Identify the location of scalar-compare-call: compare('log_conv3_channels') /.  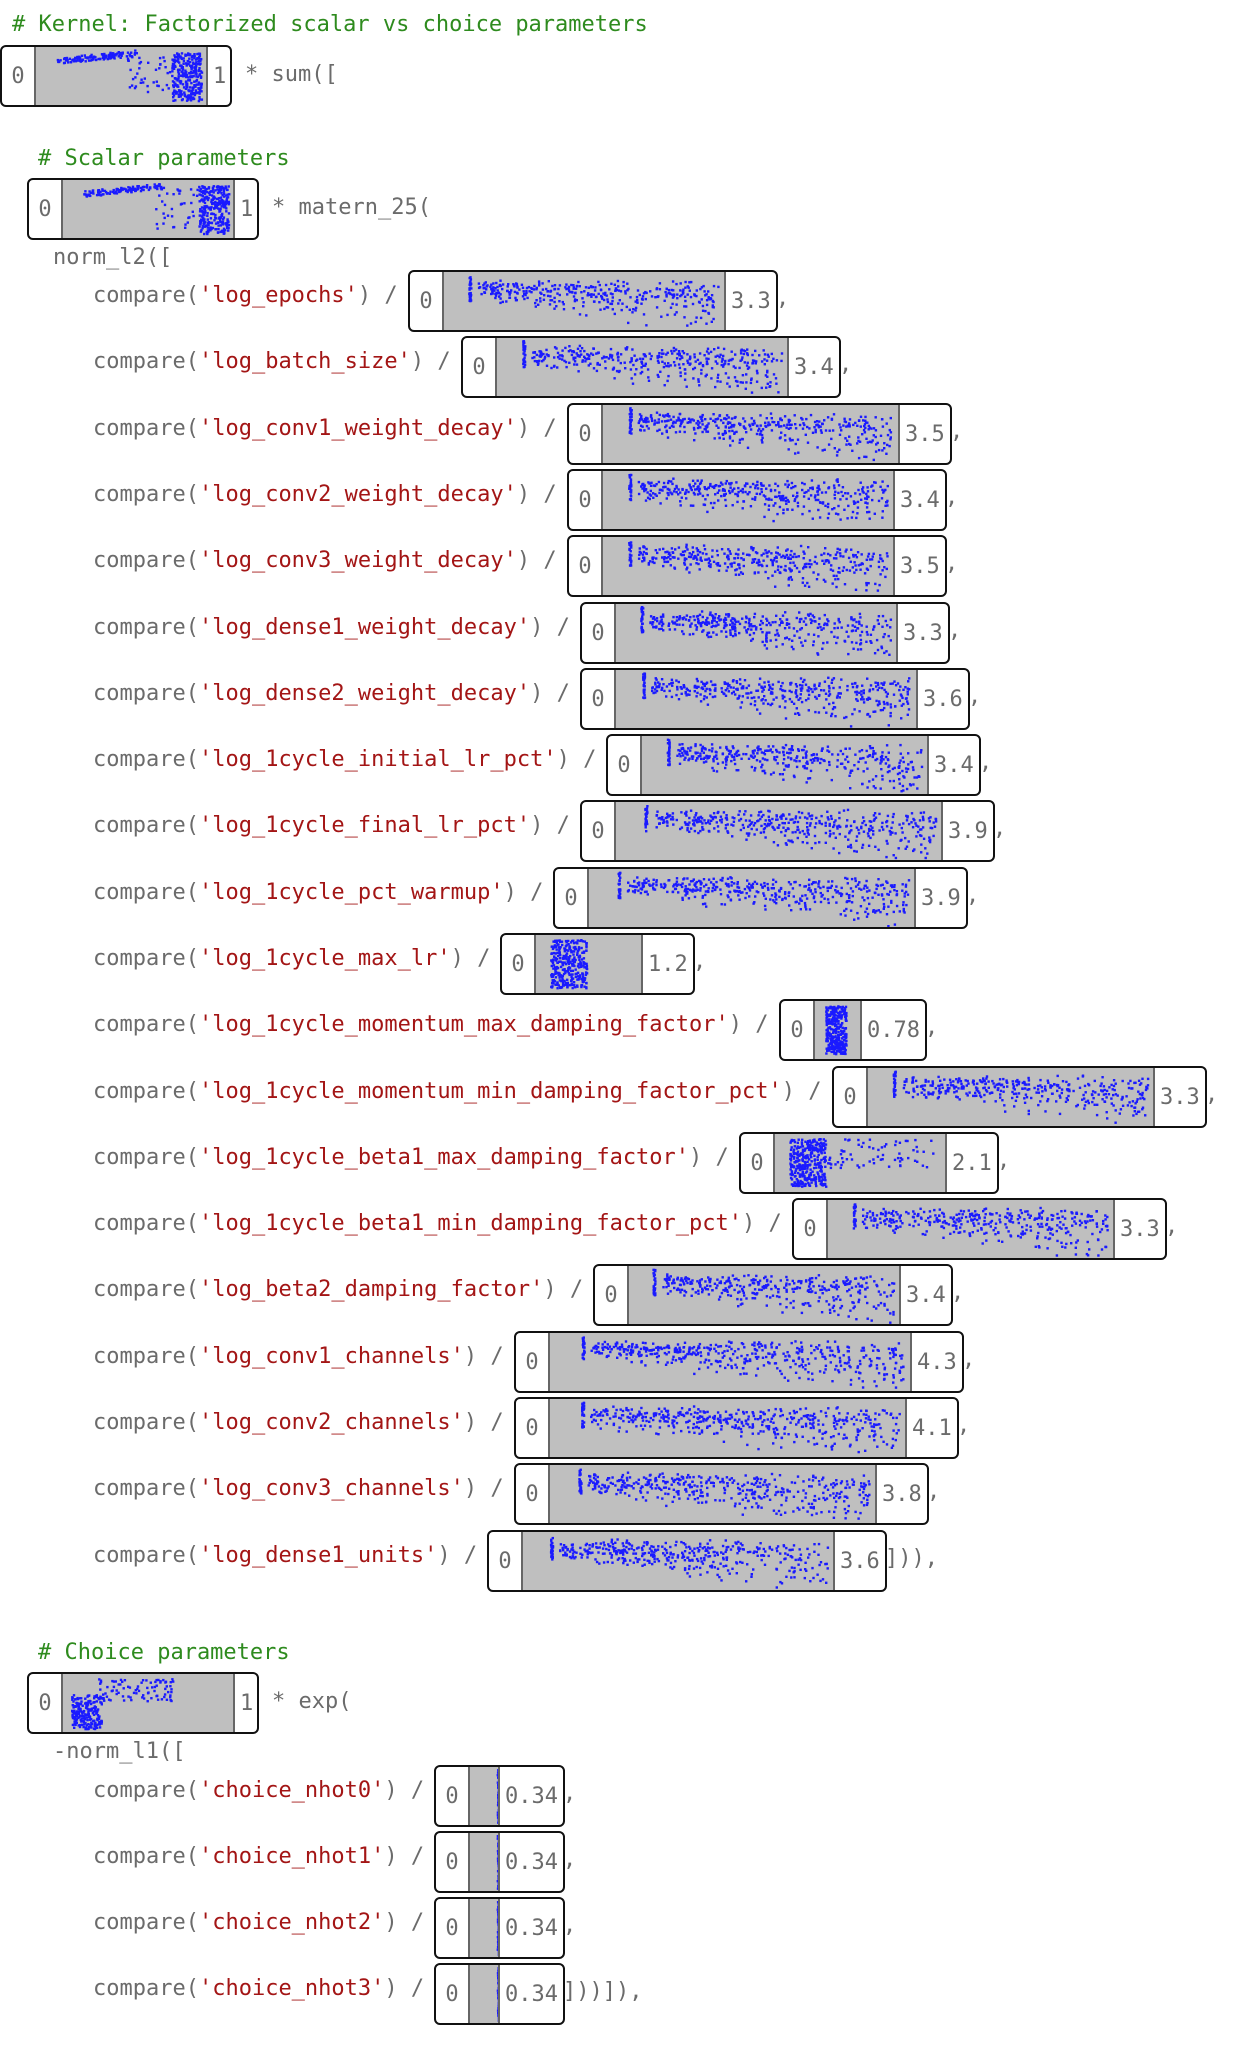
(298, 1489).